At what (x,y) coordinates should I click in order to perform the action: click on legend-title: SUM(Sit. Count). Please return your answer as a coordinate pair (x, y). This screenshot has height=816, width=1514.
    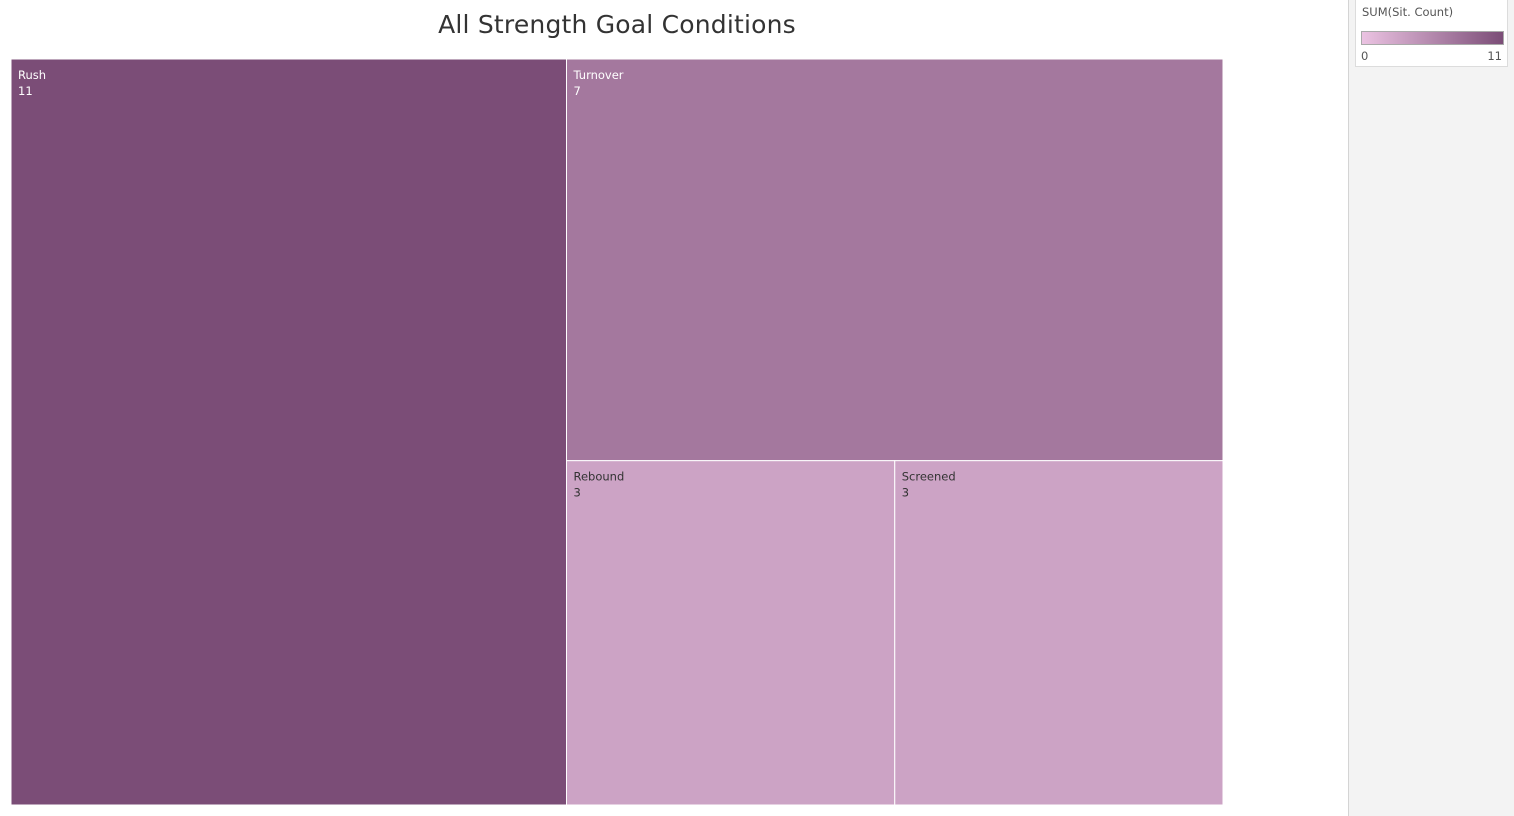
    Looking at the image, I should click on (1408, 12).